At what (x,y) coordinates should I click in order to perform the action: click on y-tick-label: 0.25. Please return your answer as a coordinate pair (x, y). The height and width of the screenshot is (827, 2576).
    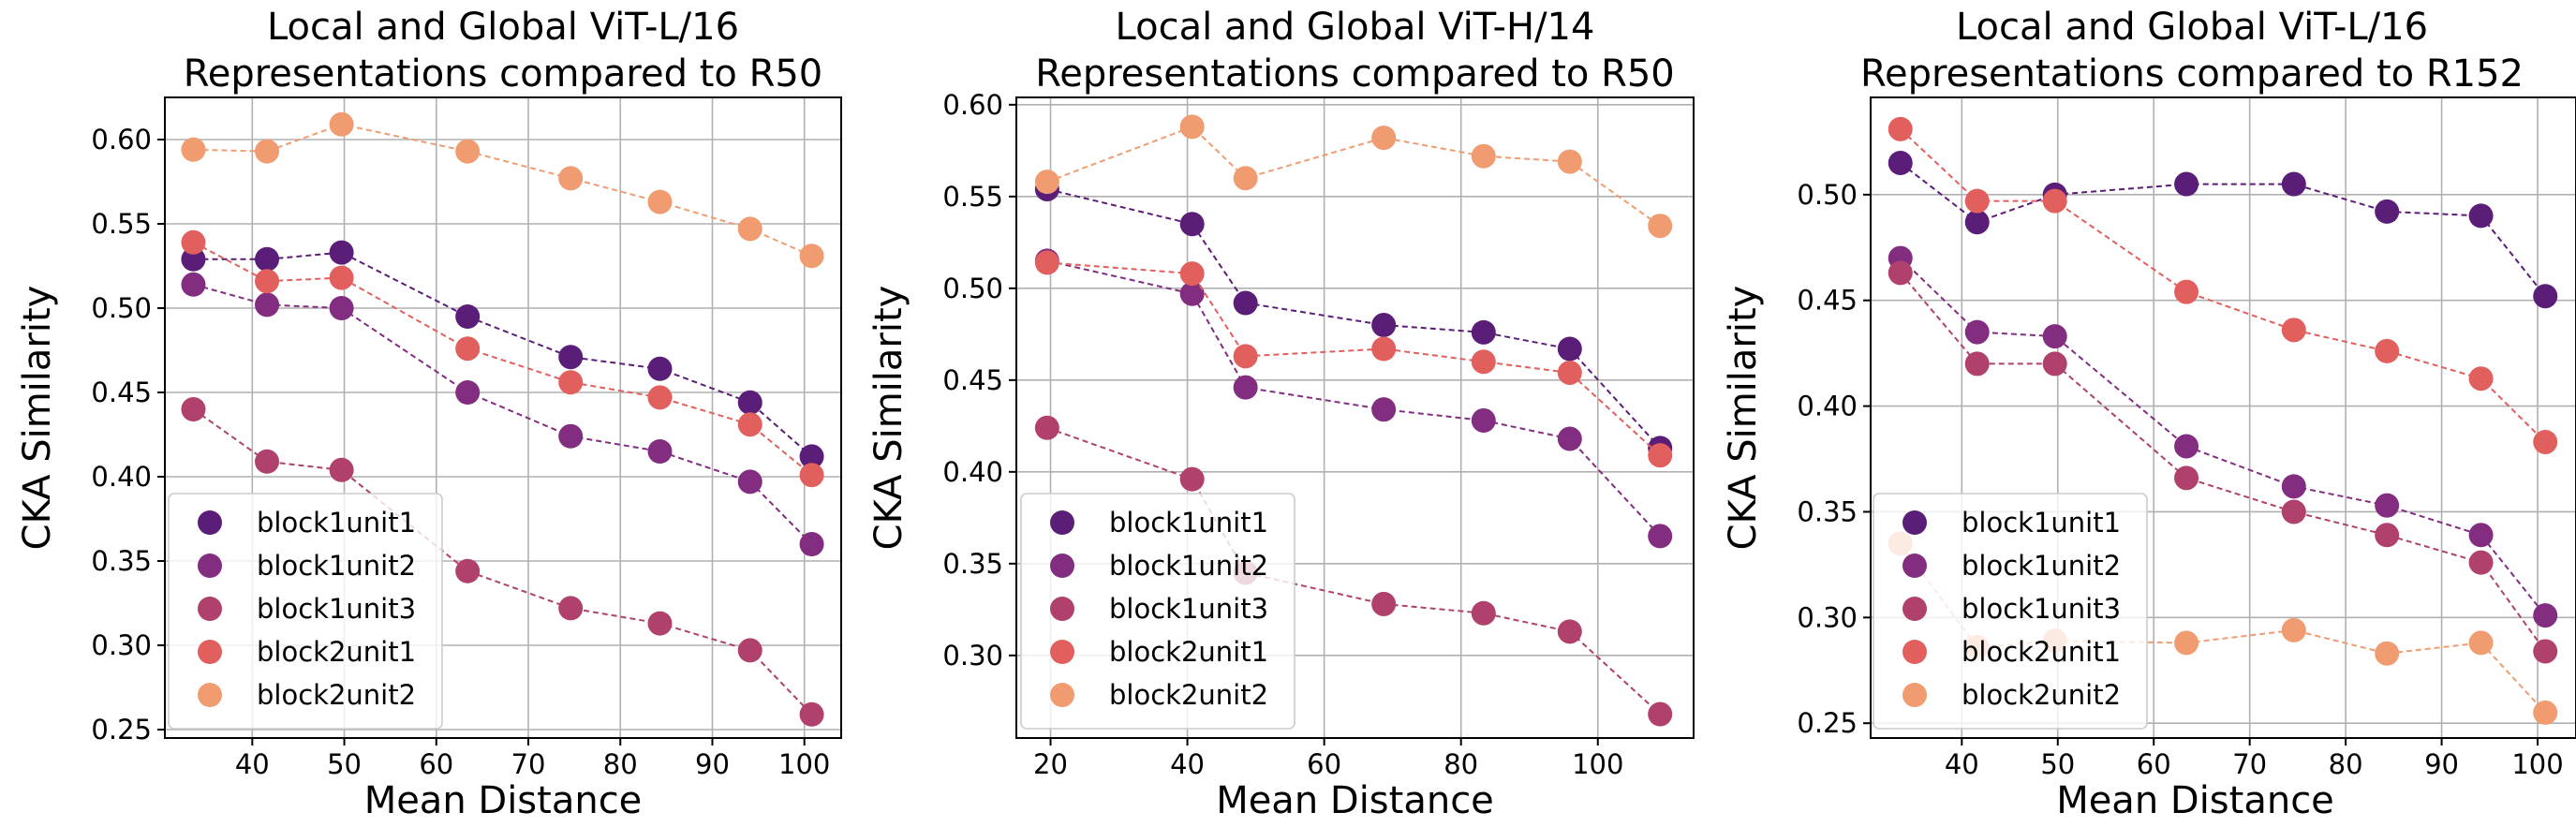
    Looking at the image, I should click on (122, 730).